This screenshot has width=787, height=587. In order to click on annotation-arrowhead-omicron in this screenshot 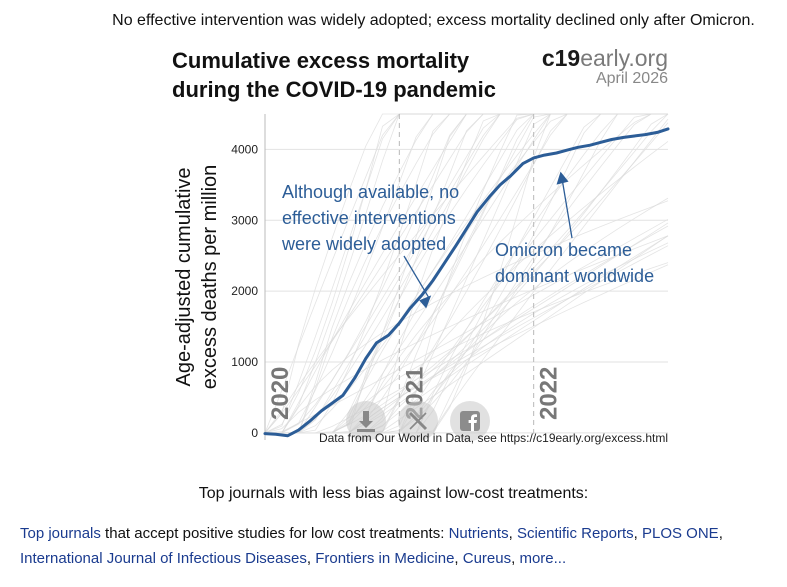, I will do `click(562, 178)`.